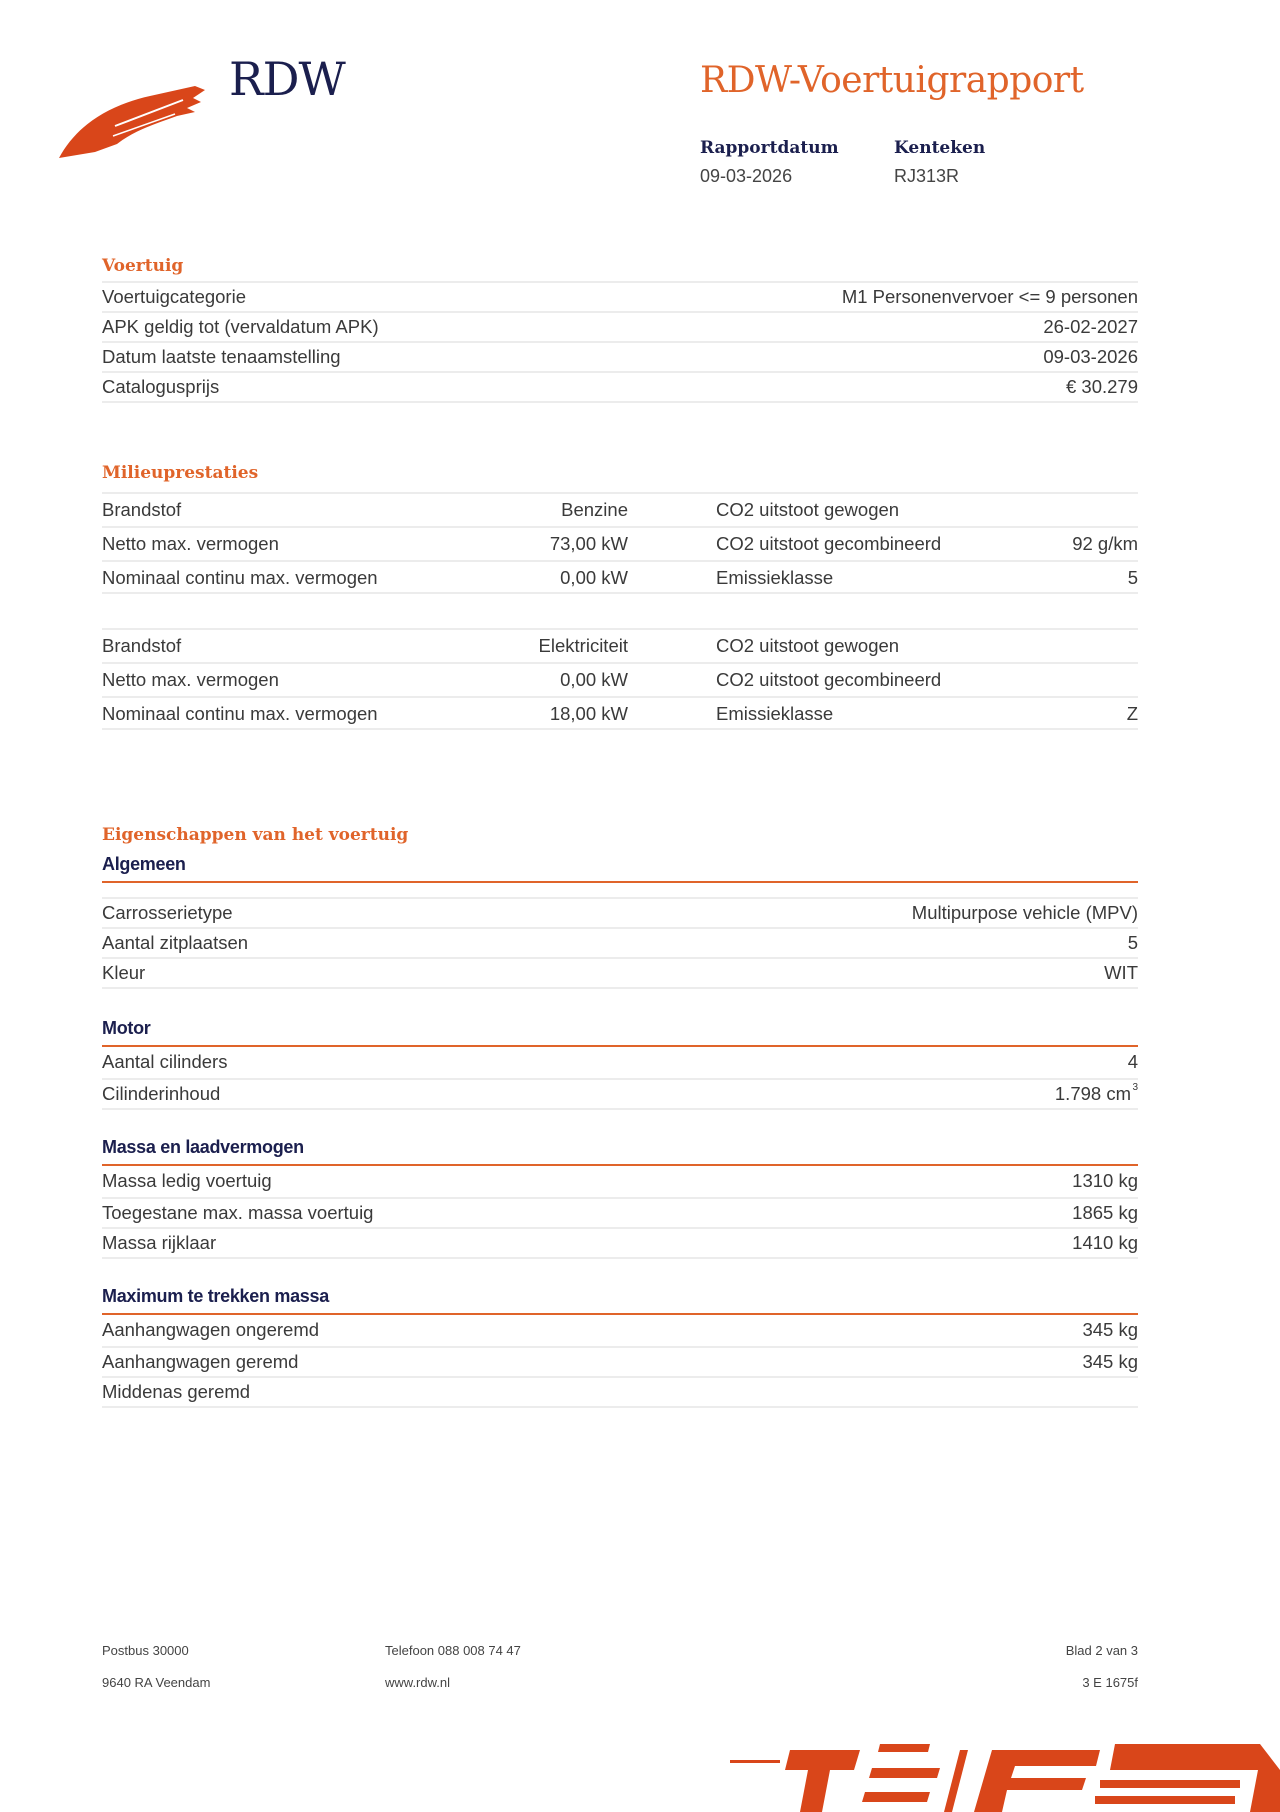  What do you see at coordinates (620, 356) in the screenshot?
I see `table-row: Datum laatste tenaamstelling 09-03-2026` at bounding box center [620, 356].